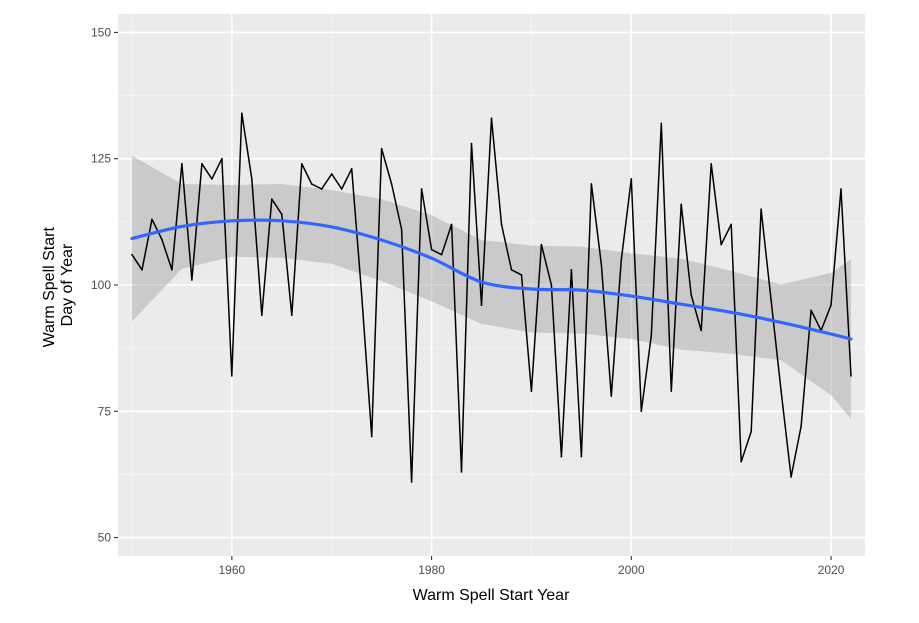  I want to click on x-tick-label: 1980, so click(431, 570).